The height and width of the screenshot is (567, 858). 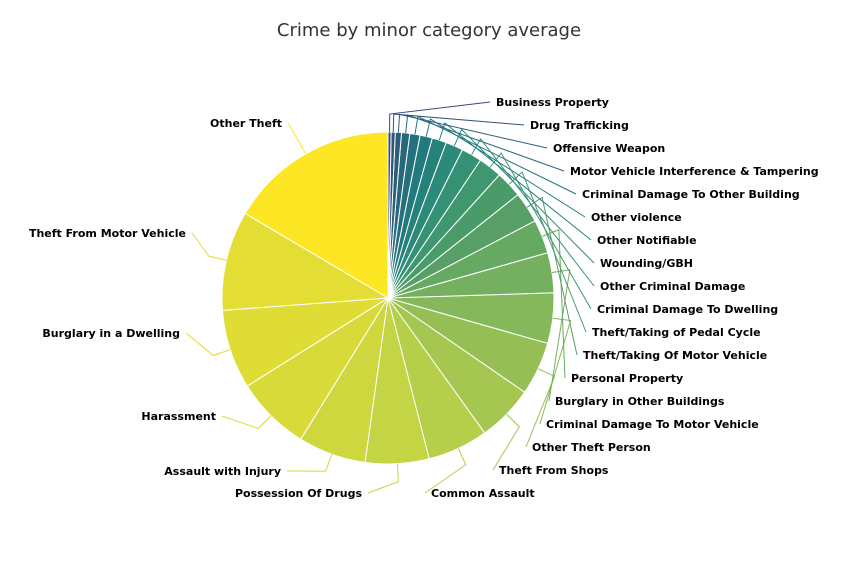 I want to click on slice-label: Other violence, so click(x=636, y=217).